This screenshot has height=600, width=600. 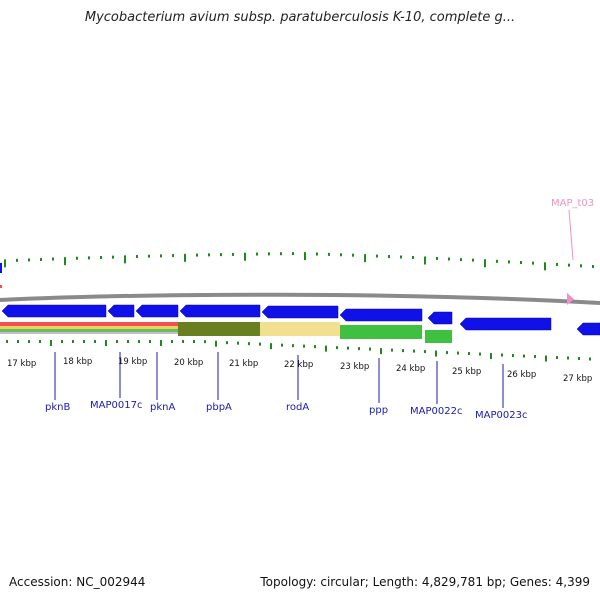 What do you see at coordinates (300, 298) in the screenshot?
I see `backbone-arc` at bounding box center [300, 298].